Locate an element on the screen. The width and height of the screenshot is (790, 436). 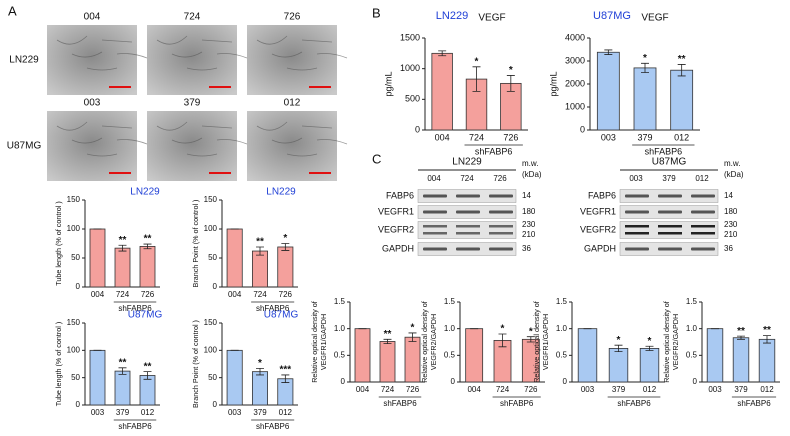
y-tick-label: 2000 is located at coordinates (575, 83).